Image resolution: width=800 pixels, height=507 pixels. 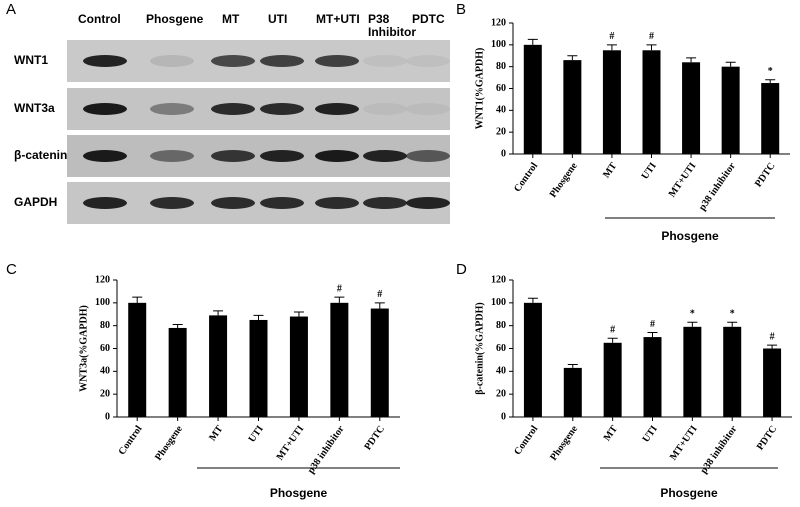 What do you see at coordinates (479, 89) in the screenshot?
I see `y-axis-label: WNT1(%GAPDH)` at bounding box center [479, 89].